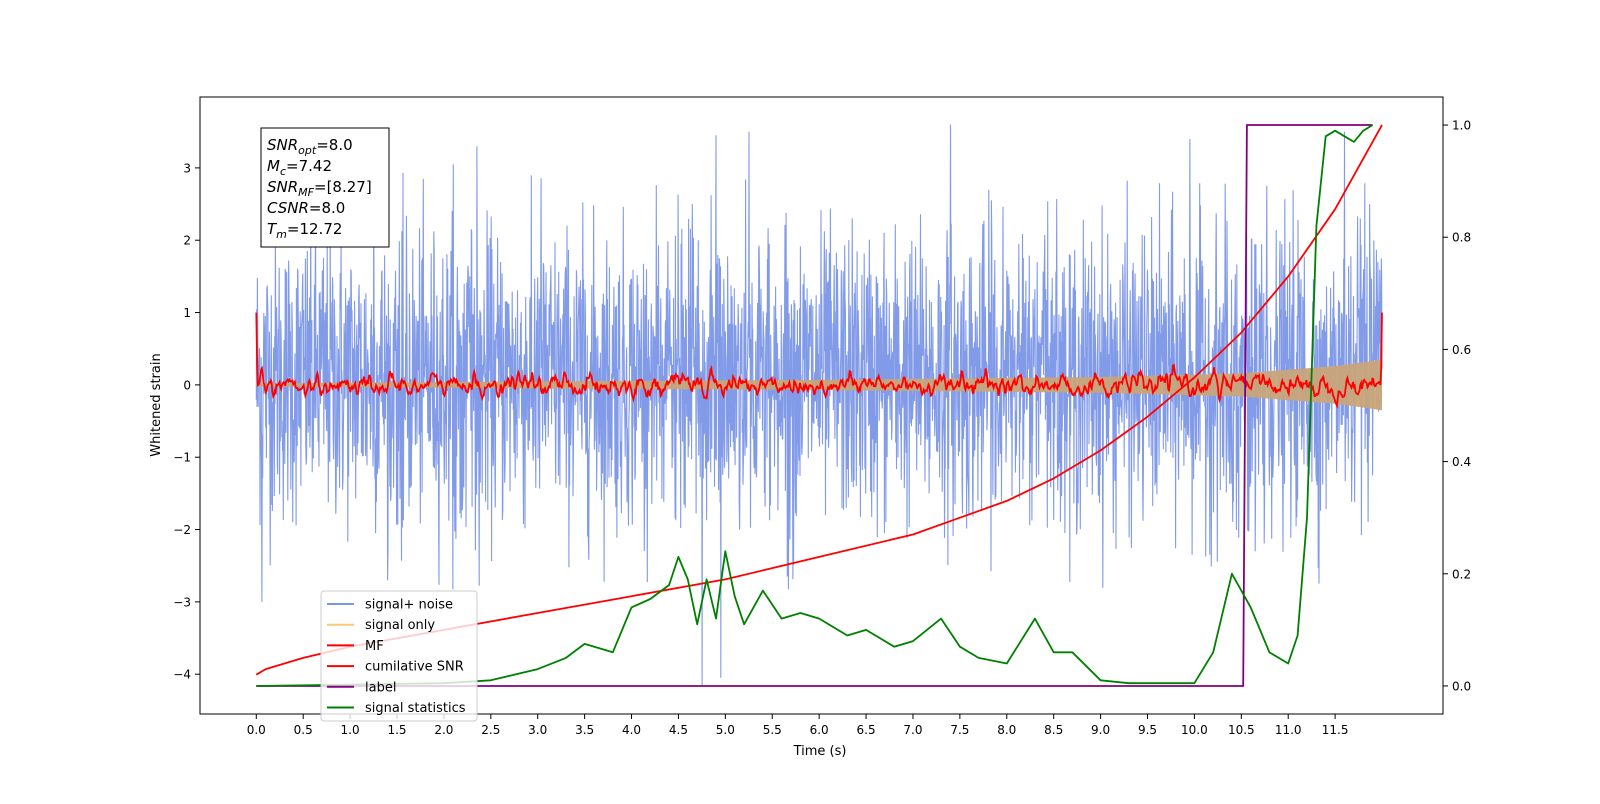 This screenshot has width=1600, height=804. What do you see at coordinates (256, 730) in the screenshot?
I see `x-tick-label: 0.0` at bounding box center [256, 730].